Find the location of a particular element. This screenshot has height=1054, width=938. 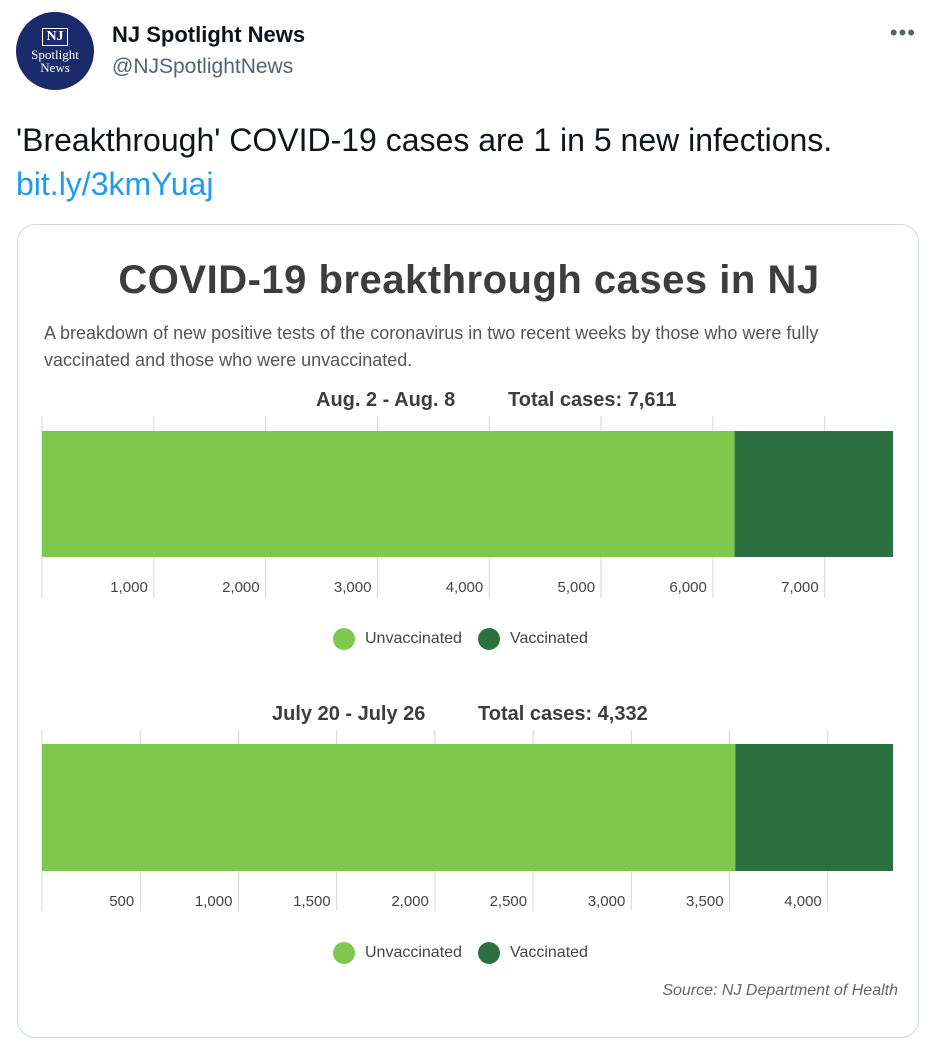

tick-label: 3,500 is located at coordinates (705, 901).